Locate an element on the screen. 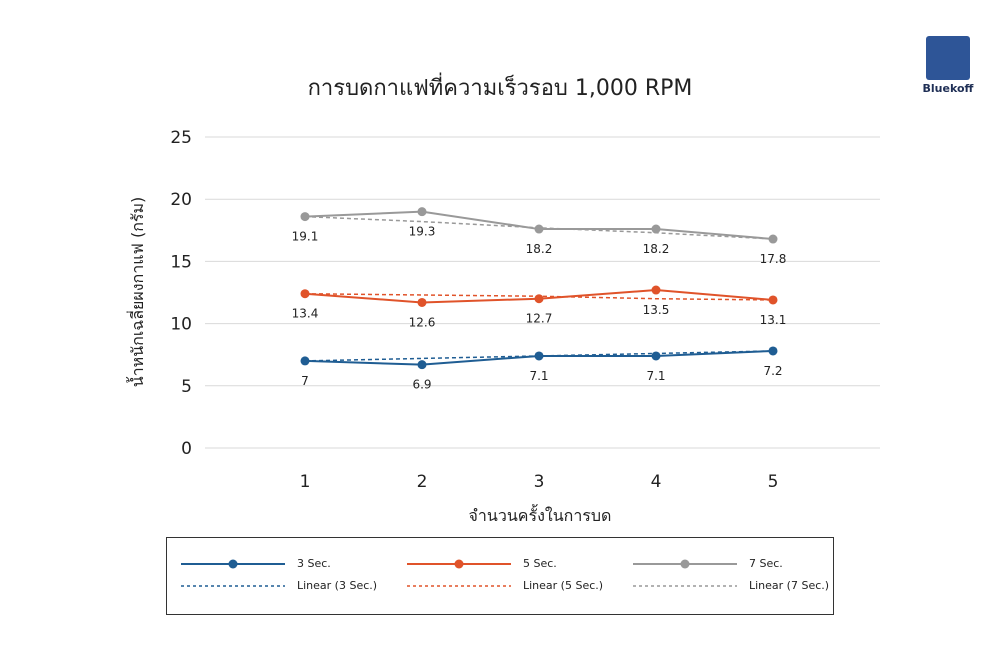 This screenshot has width=1000, height=667. legend-line-5sec-icon is located at coordinates (459, 564).